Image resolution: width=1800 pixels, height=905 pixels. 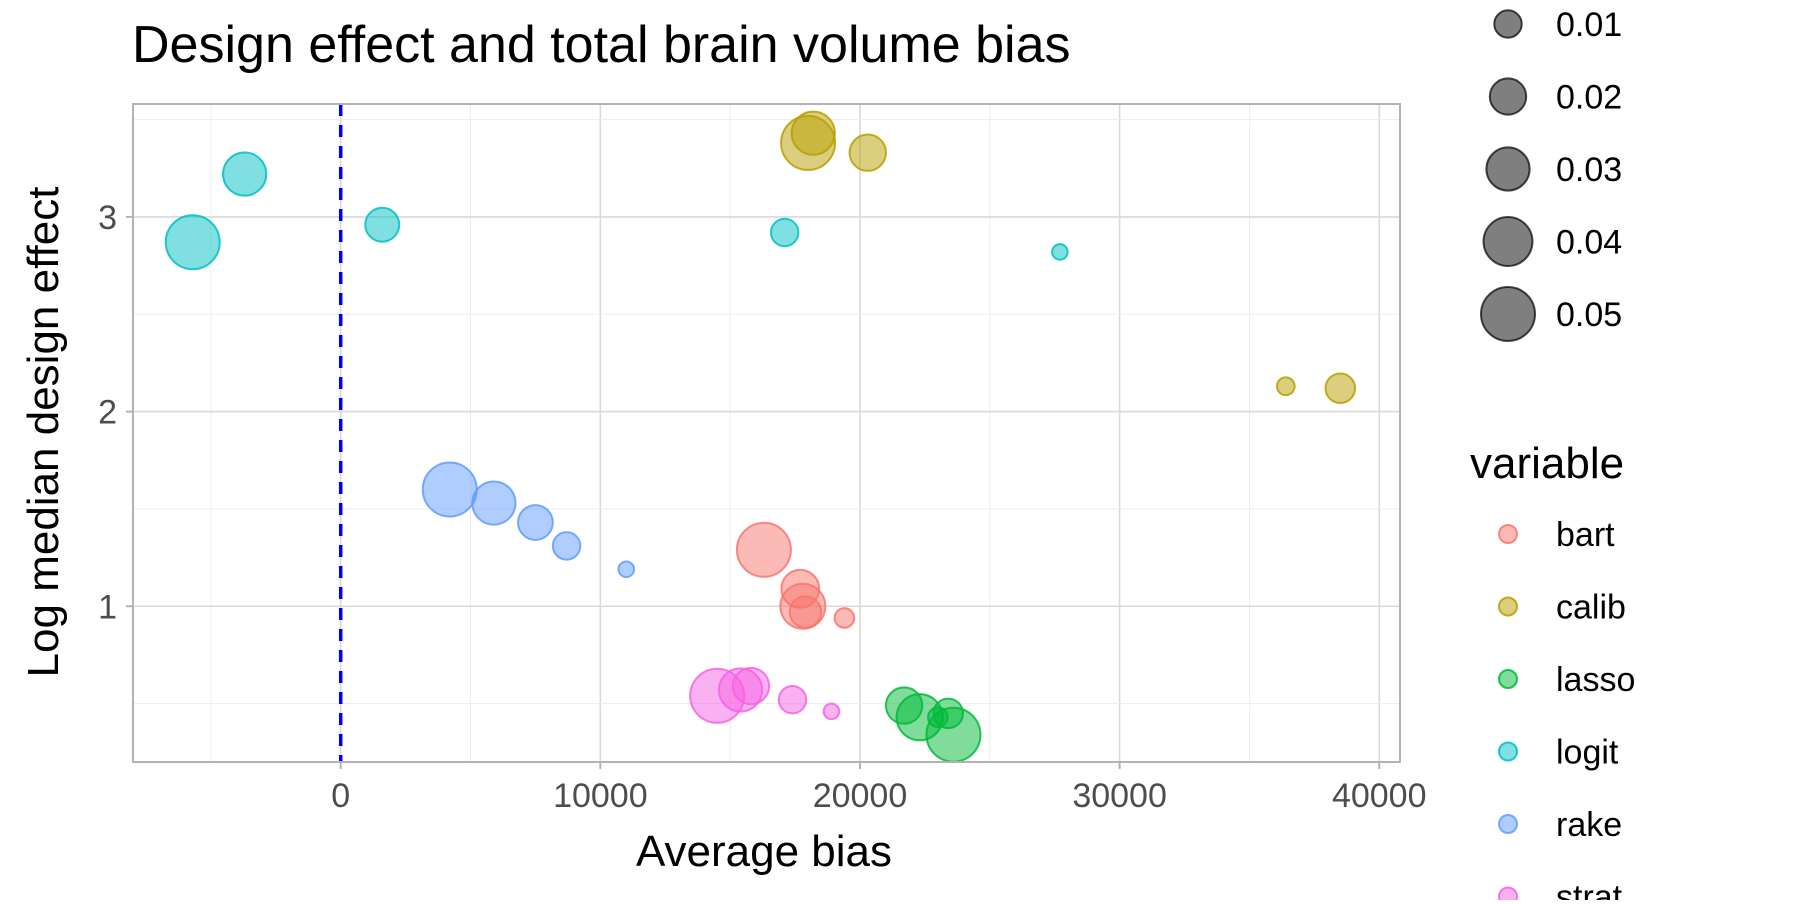 I want to click on color-legend: bart calib lasso logit rake strat, so click(x=1566, y=710).